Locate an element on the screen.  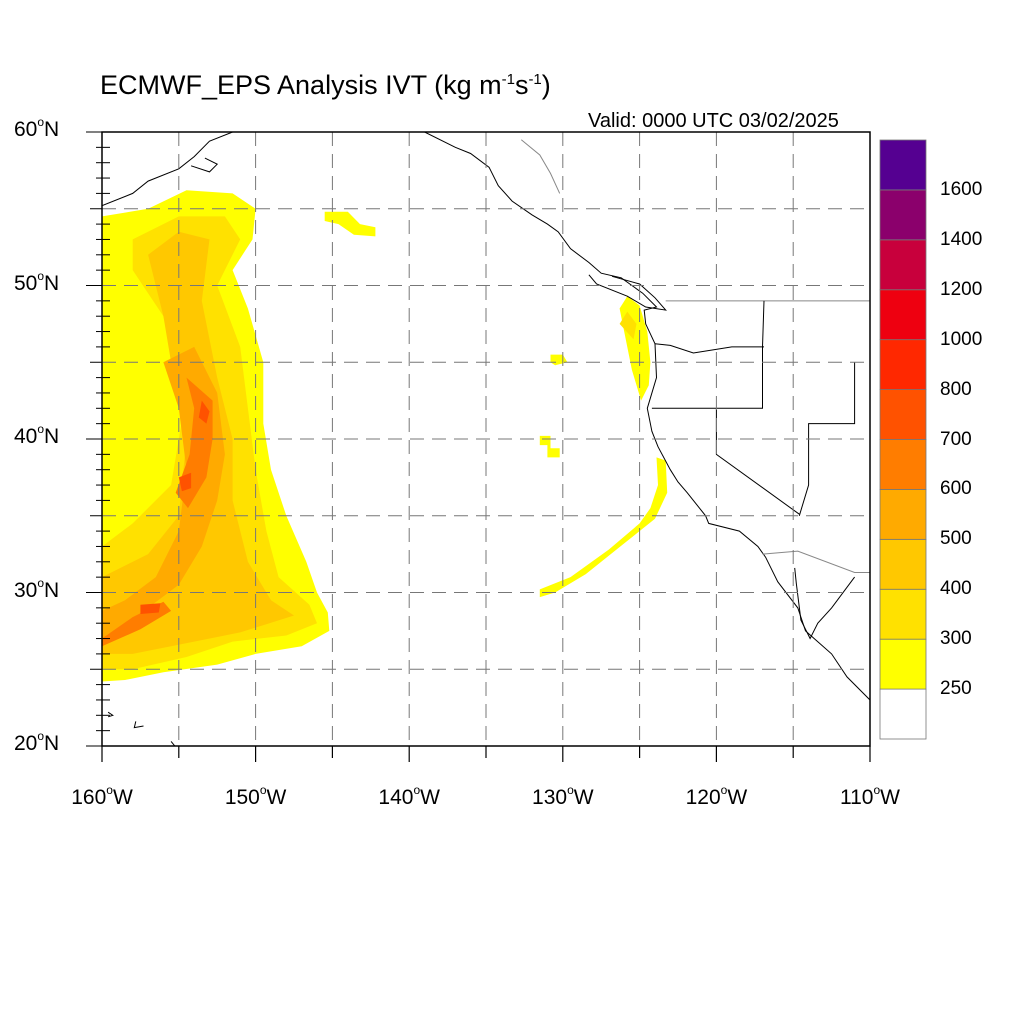
ivt-core-700-b is located at coordinates (150, 608).